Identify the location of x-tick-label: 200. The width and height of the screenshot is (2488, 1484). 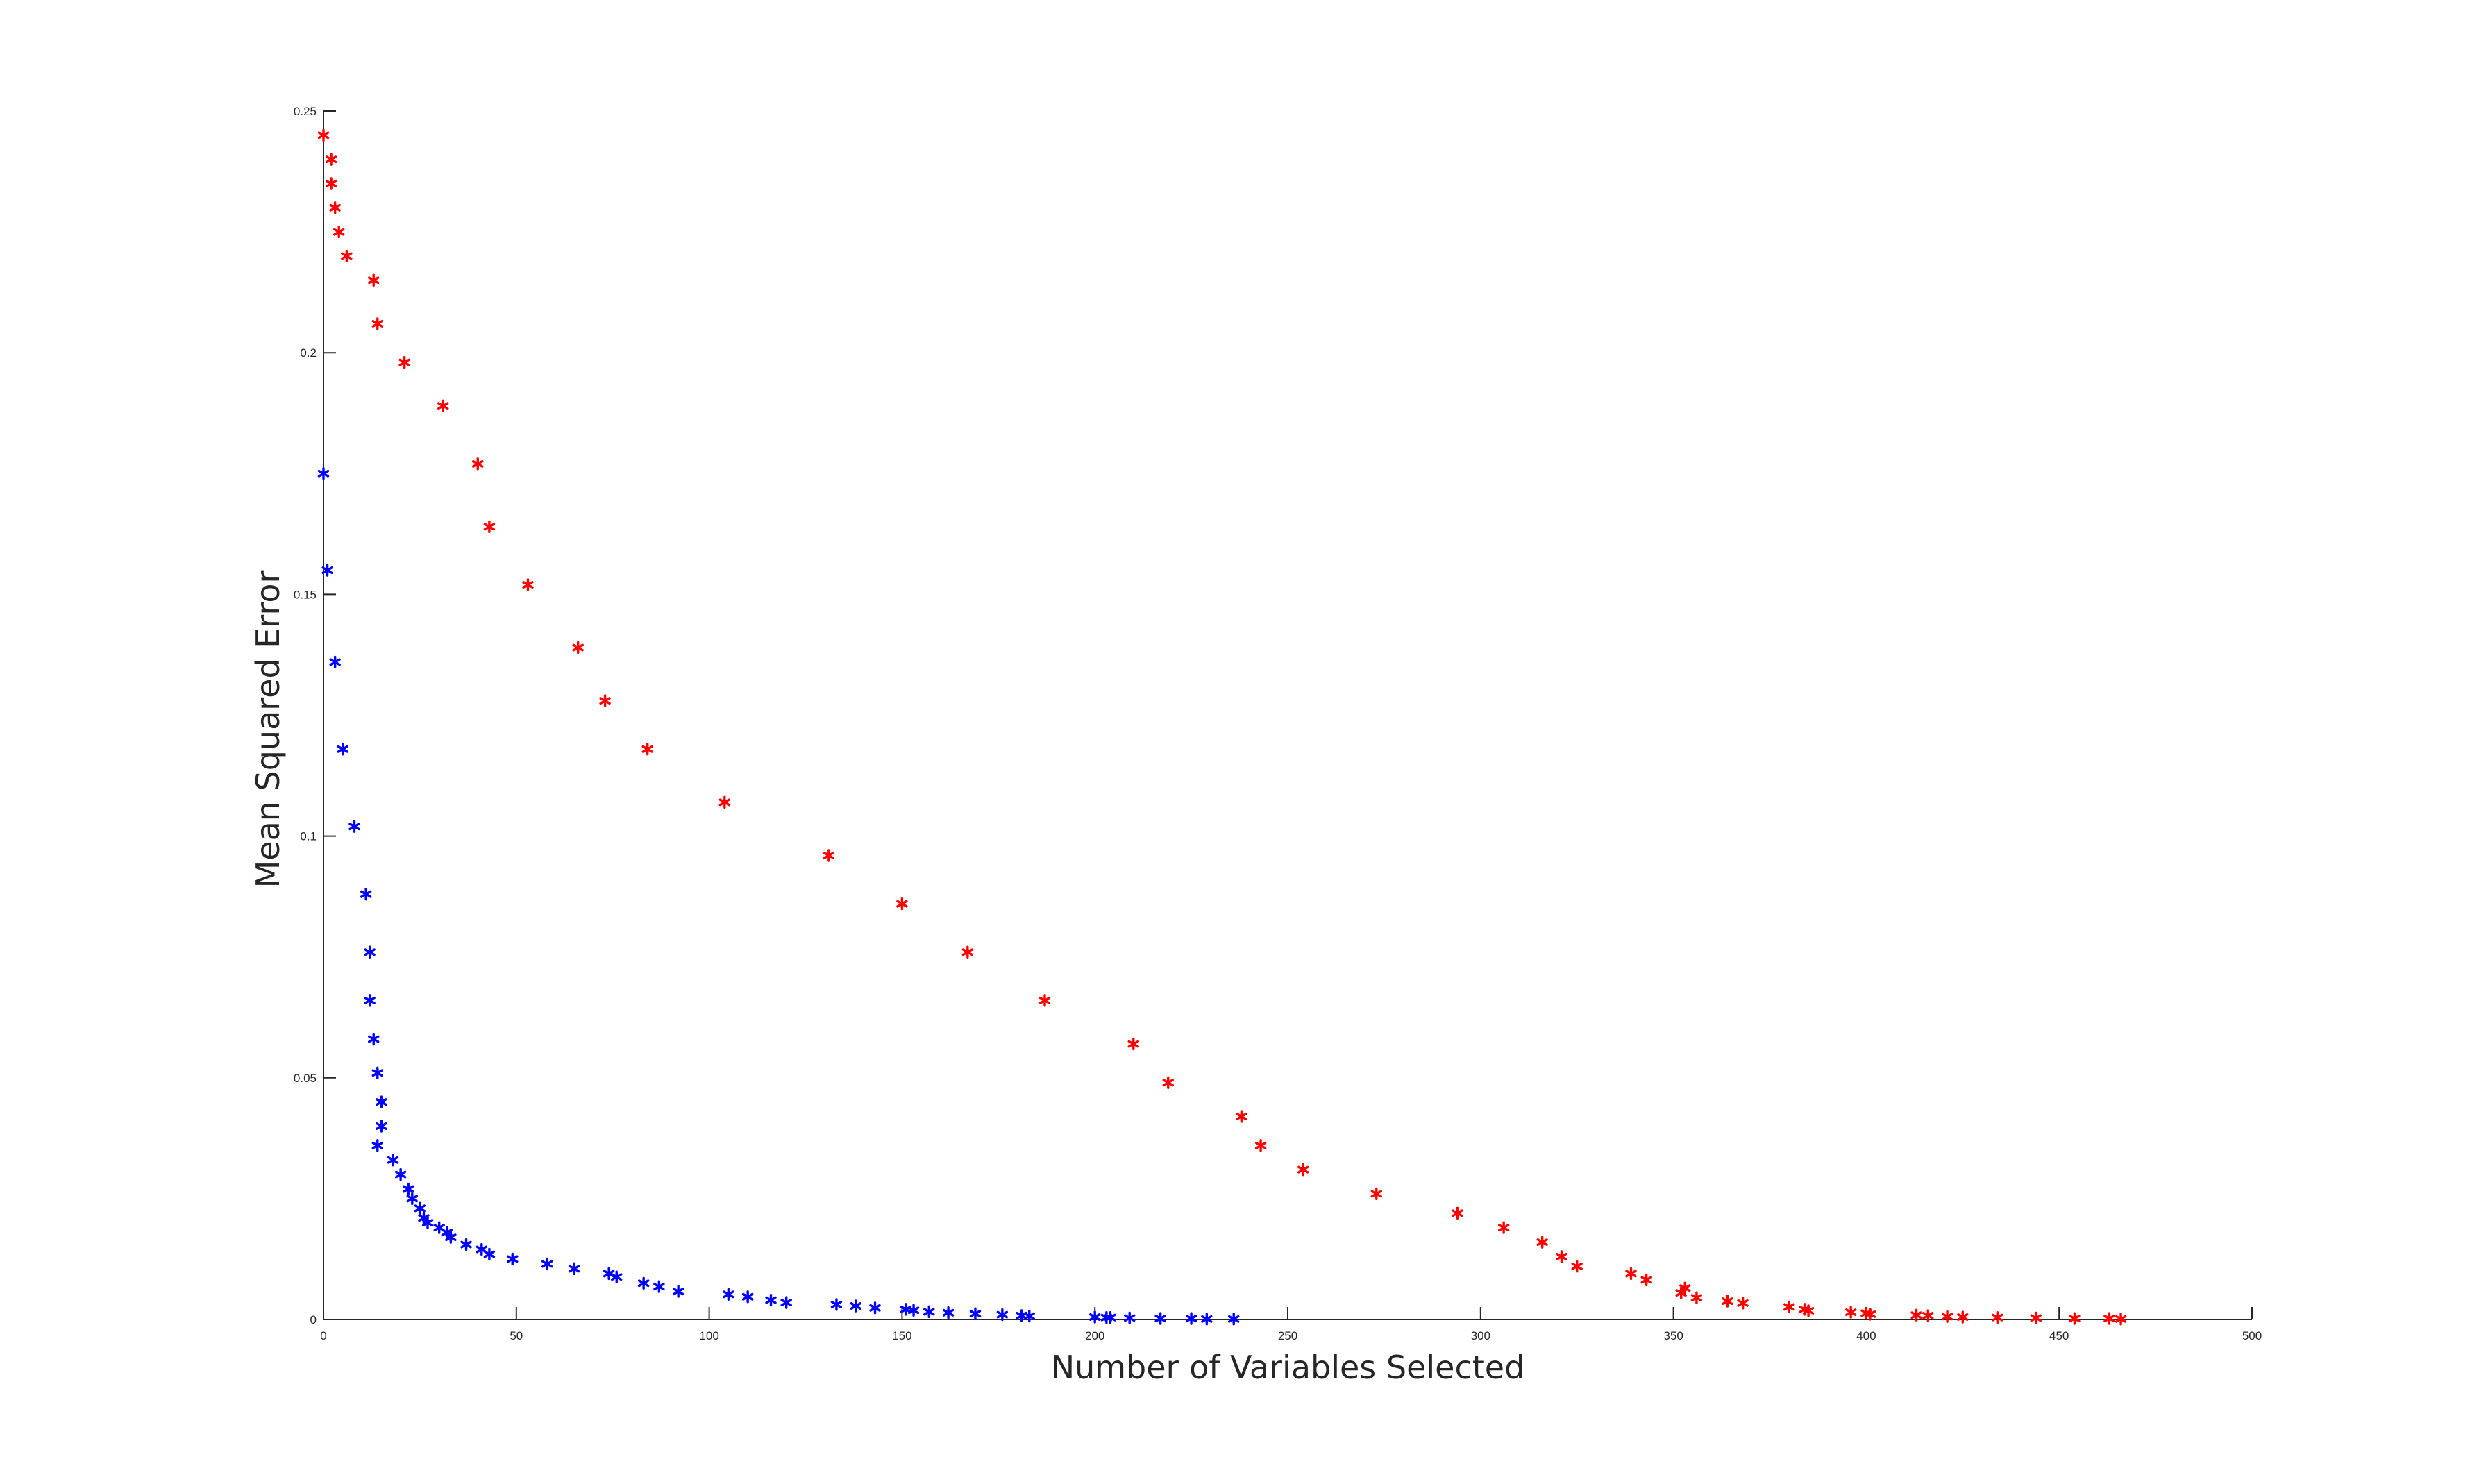
(1095, 1335).